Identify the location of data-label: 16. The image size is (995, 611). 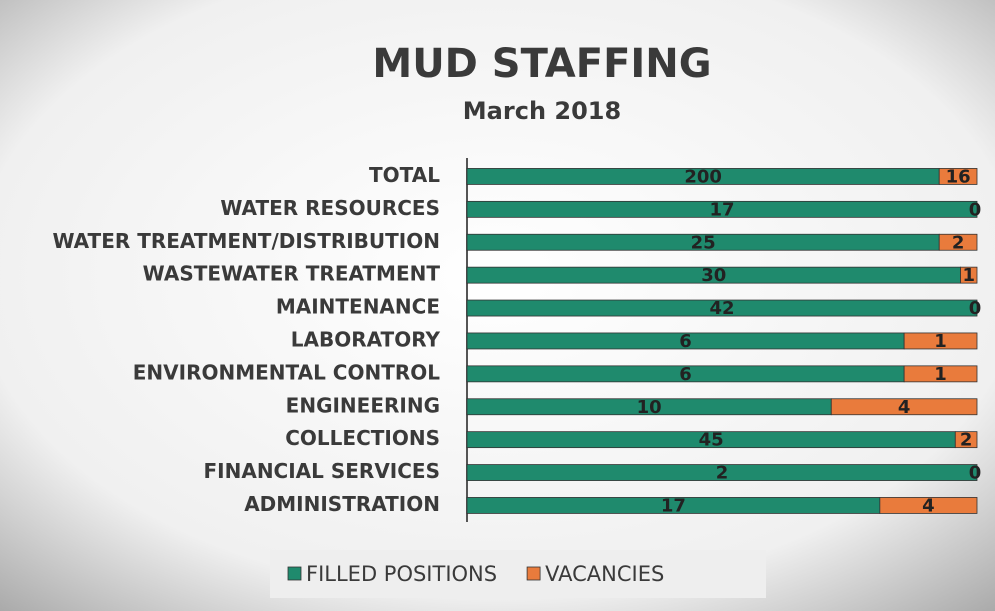
(958, 176).